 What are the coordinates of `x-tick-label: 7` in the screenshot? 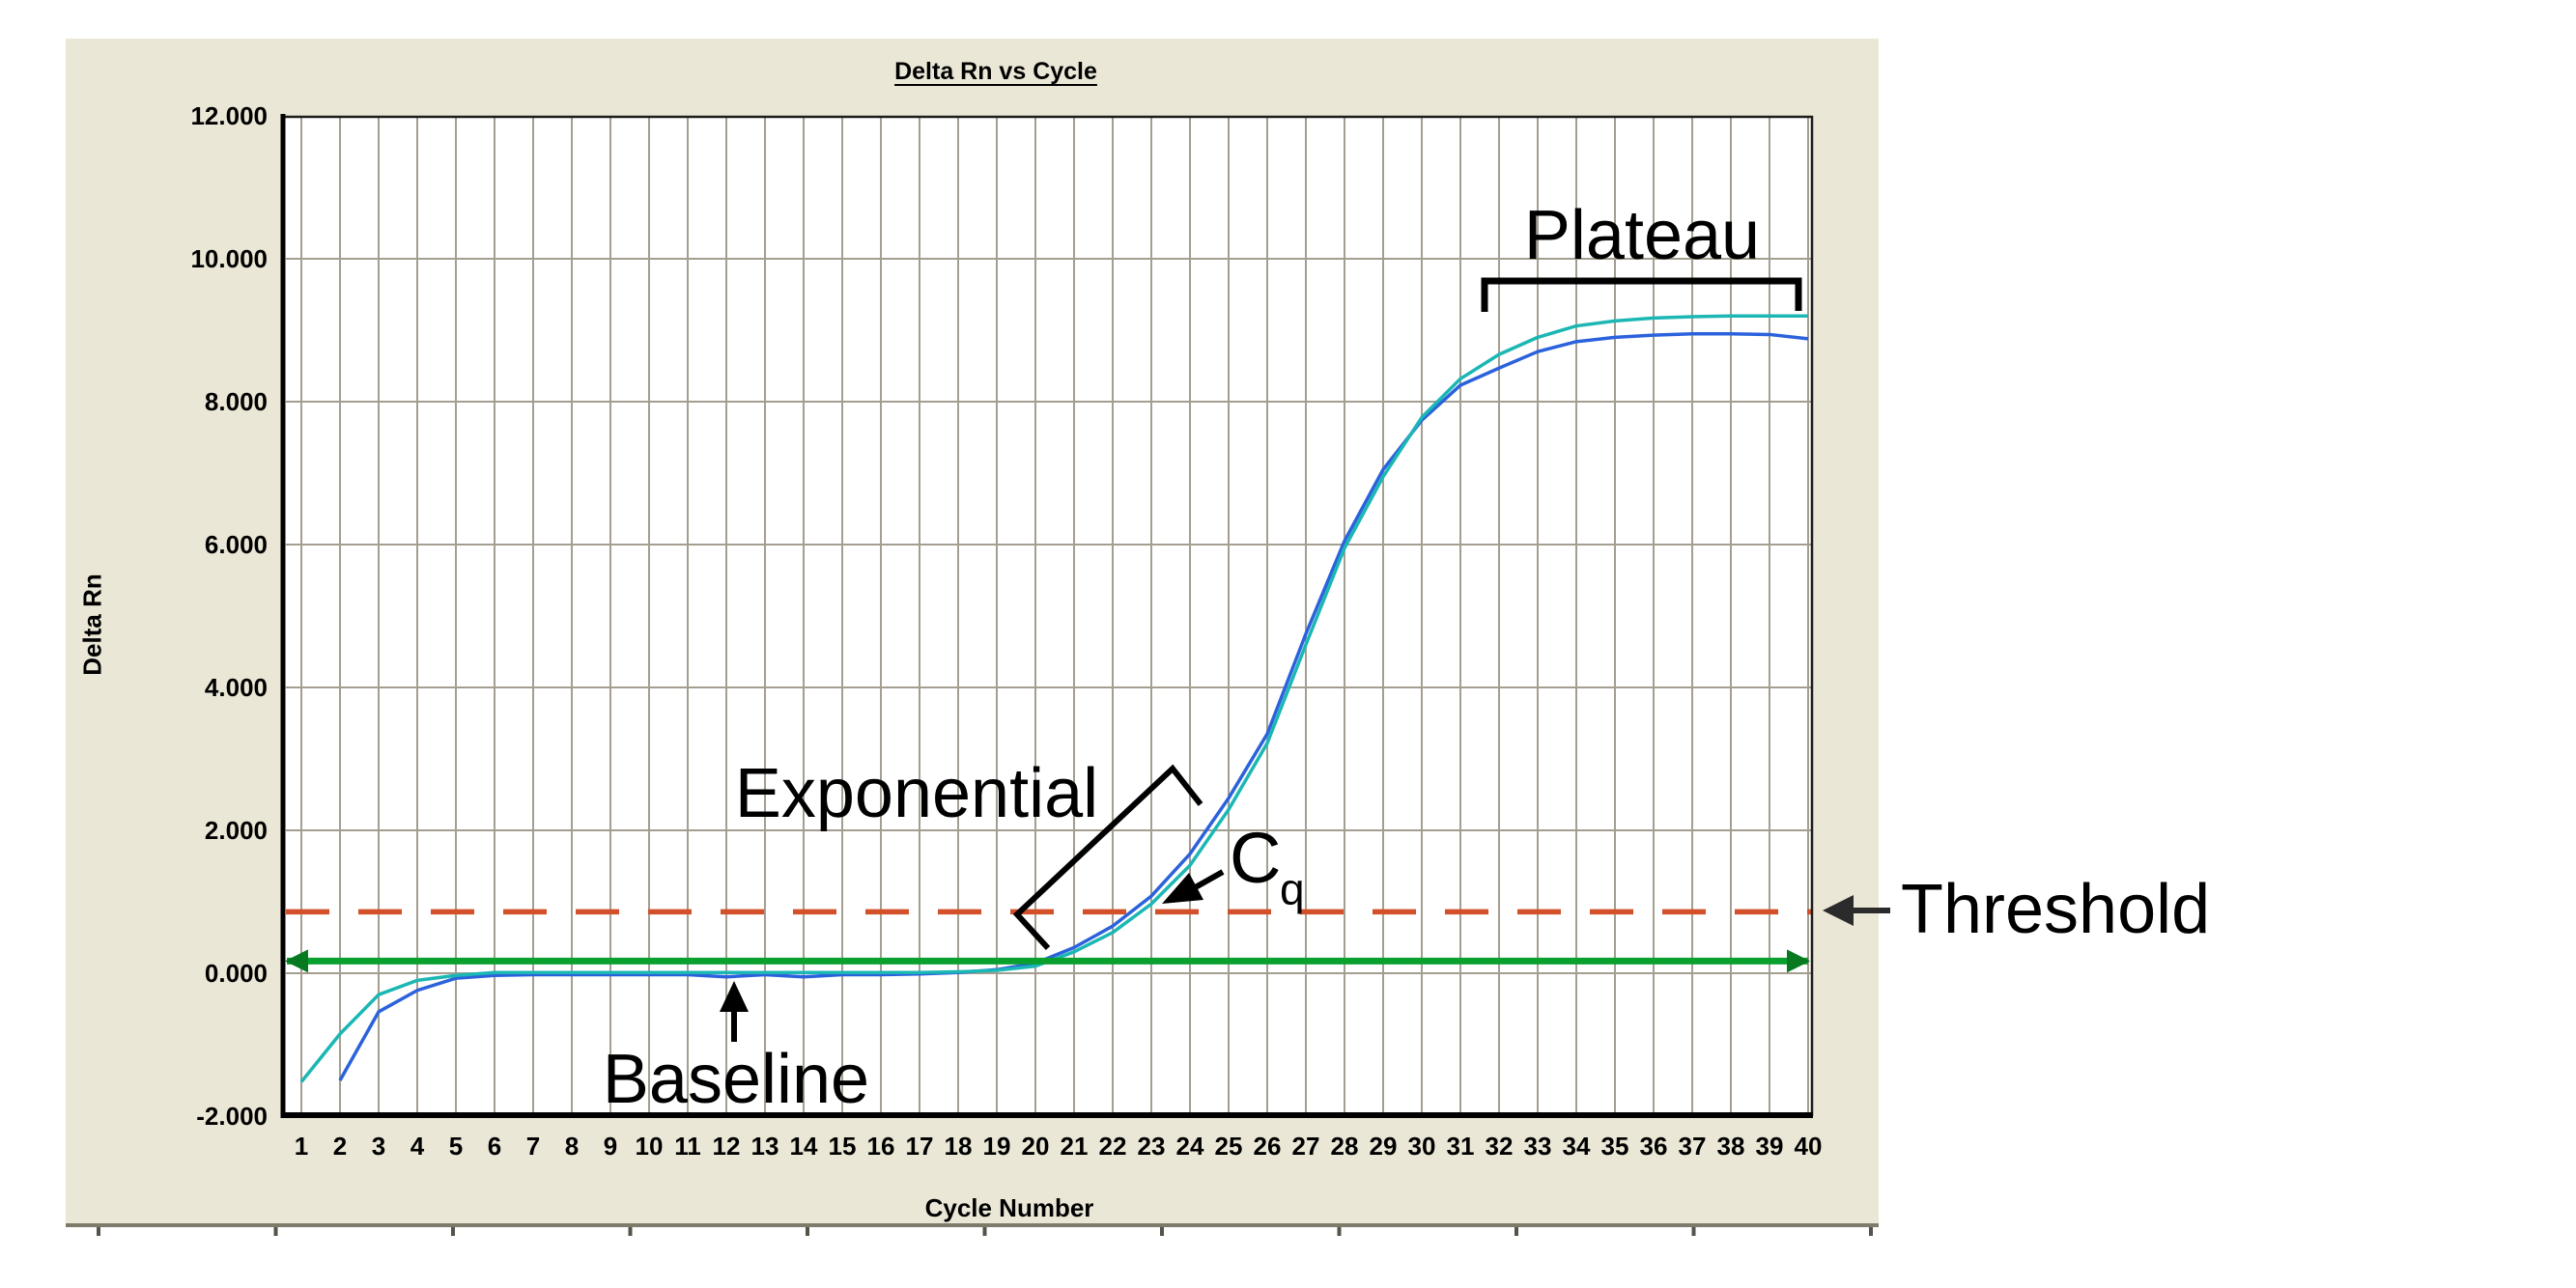 It's located at (533, 1147).